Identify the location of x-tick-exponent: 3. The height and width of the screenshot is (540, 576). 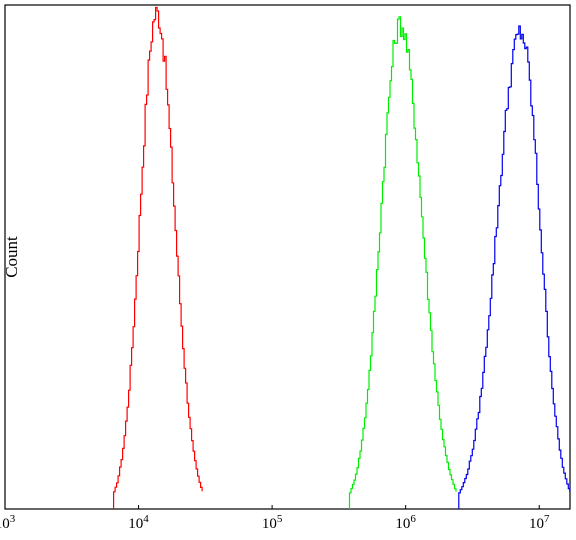
(13, 519).